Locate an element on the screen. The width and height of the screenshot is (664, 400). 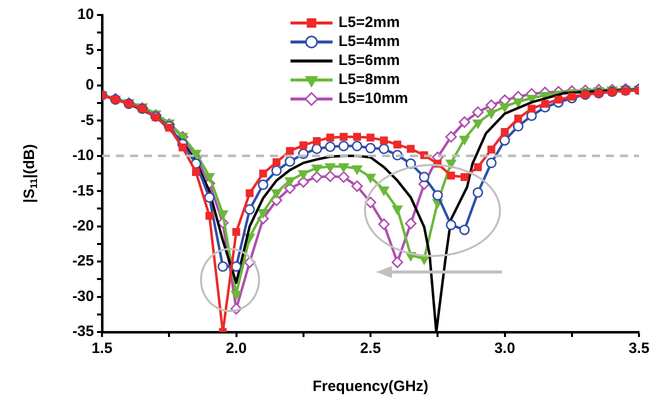
x-tick-label: 3.0 is located at coordinates (505, 349).